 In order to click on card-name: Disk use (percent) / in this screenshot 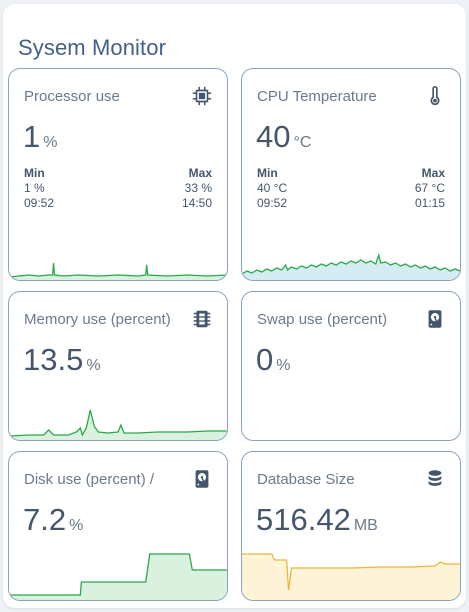, I will do `click(89, 479)`.